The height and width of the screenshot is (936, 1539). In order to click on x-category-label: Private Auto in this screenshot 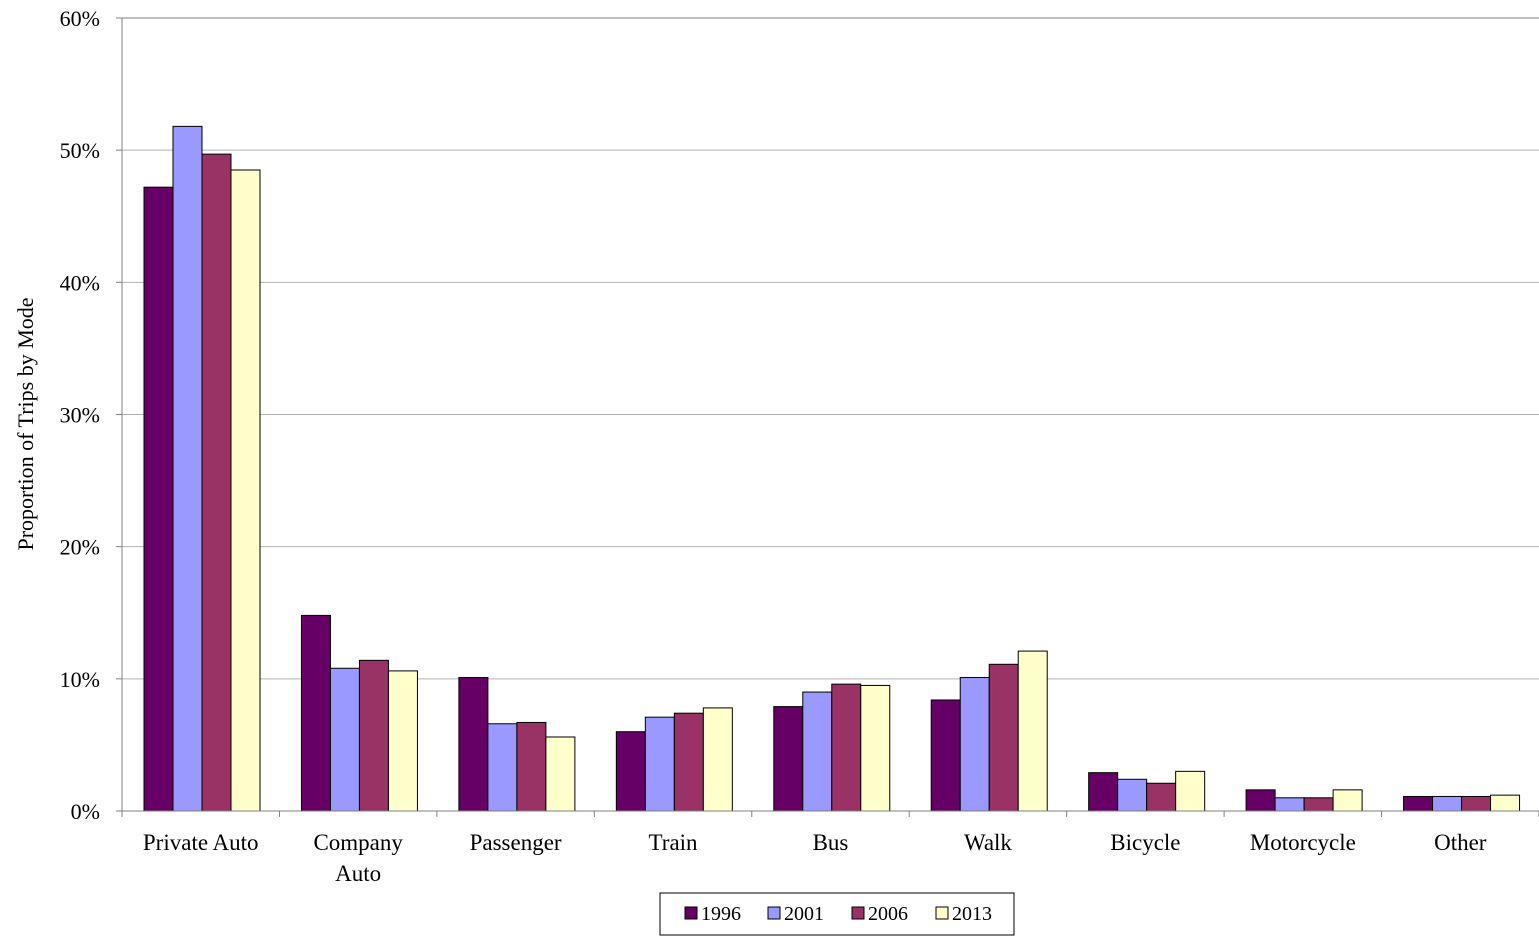, I will do `click(201, 842)`.